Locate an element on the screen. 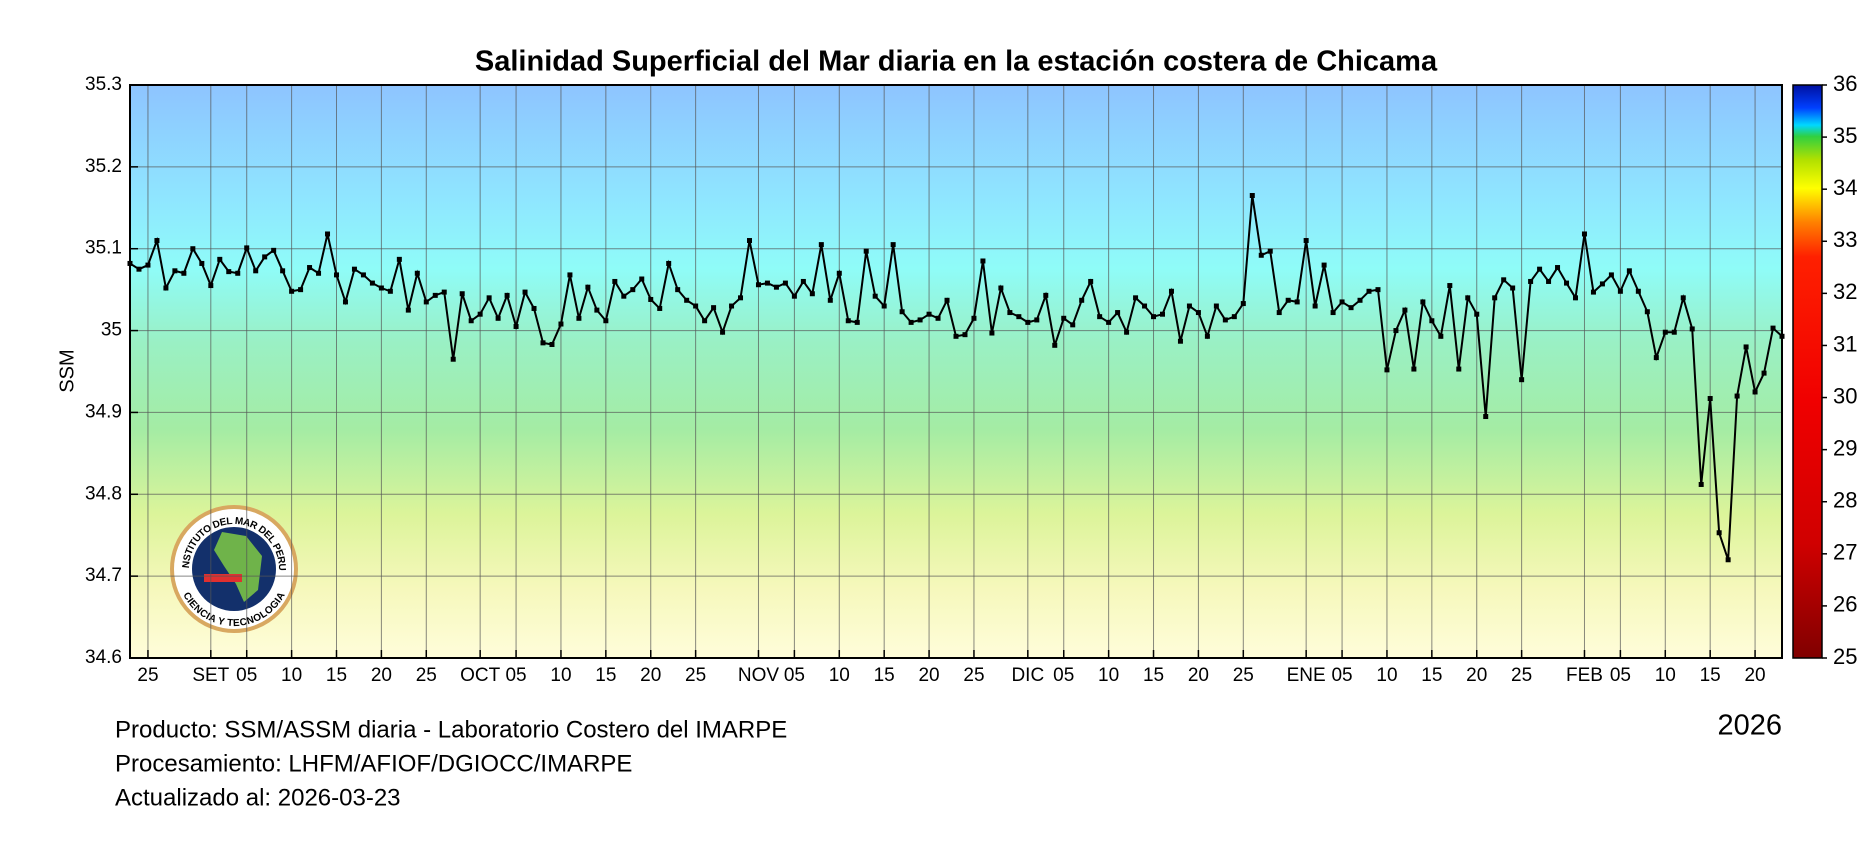 This screenshot has width=1875, height=844. footer-line: Actualizado al: 2026-03-23 is located at coordinates (258, 797).